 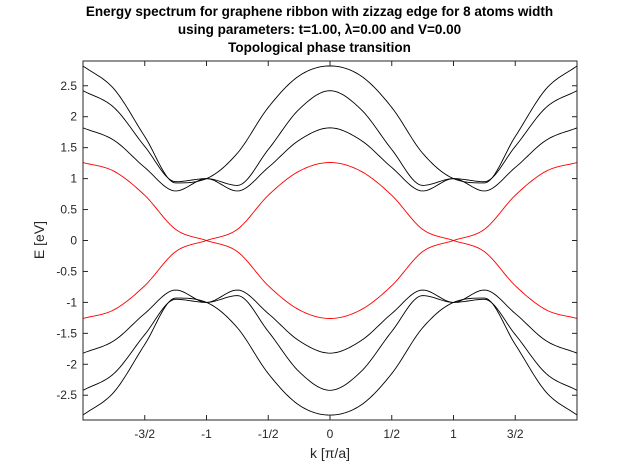 What do you see at coordinates (330, 434) in the screenshot?
I see `x-tick-label: 0` at bounding box center [330, 434].